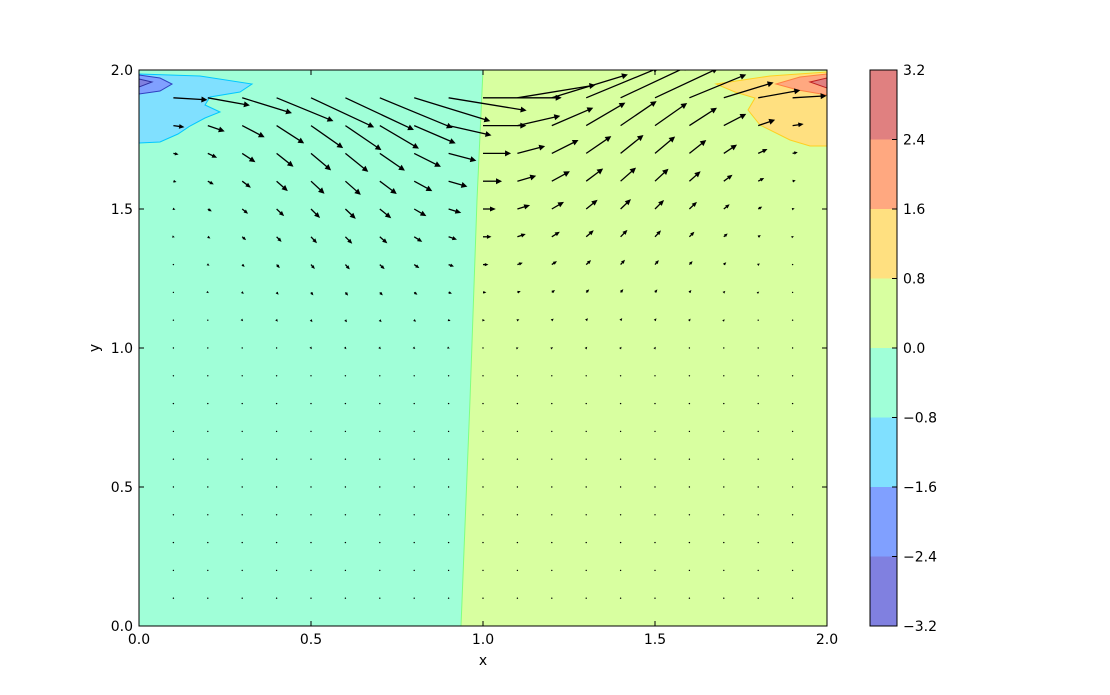 The width and height of the screenshot is (1110, 695). What do you see at coordinates (920, 419) in the screenshot?
I see `colorbar-tick-label: −0.8` at bounding box center [920, 419].